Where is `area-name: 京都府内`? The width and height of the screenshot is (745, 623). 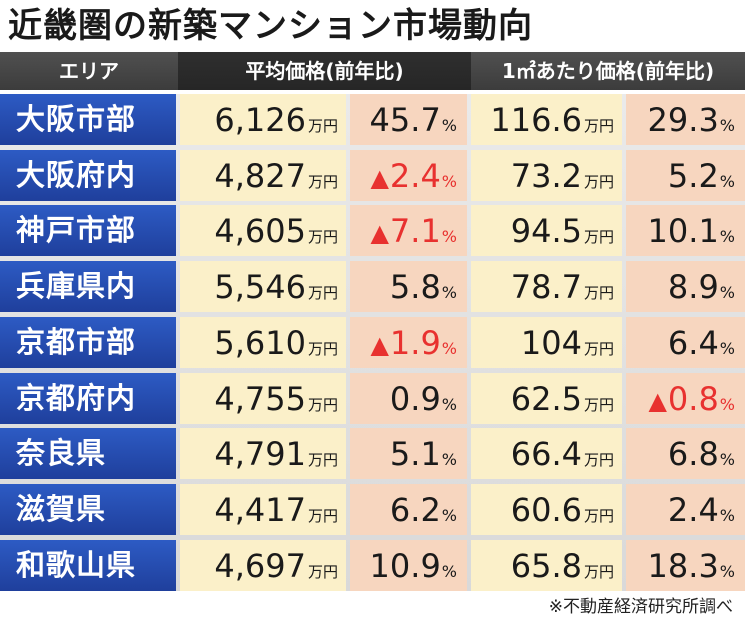
area-name: 京都府内 is located at coordinates (88, 398).